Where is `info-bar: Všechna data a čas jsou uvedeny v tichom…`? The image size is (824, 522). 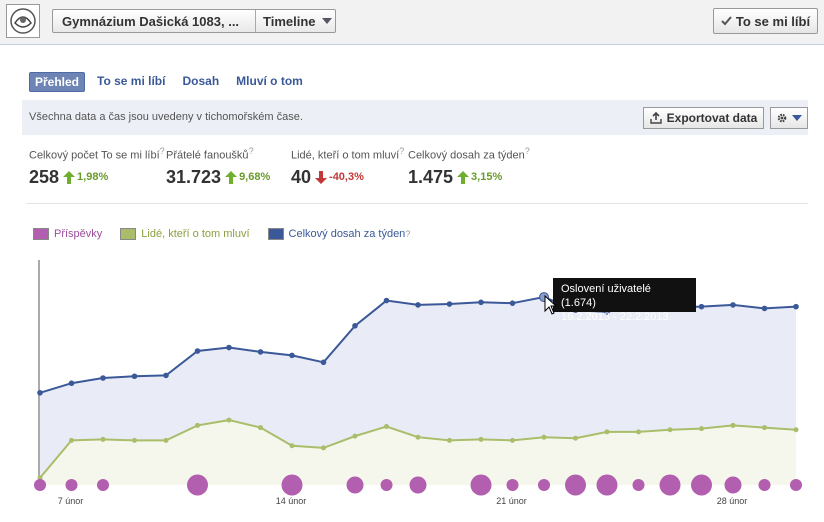
info-bar: Všechna data a čas jsou uvedeny v tichom… is located at coordinates (415, 117).